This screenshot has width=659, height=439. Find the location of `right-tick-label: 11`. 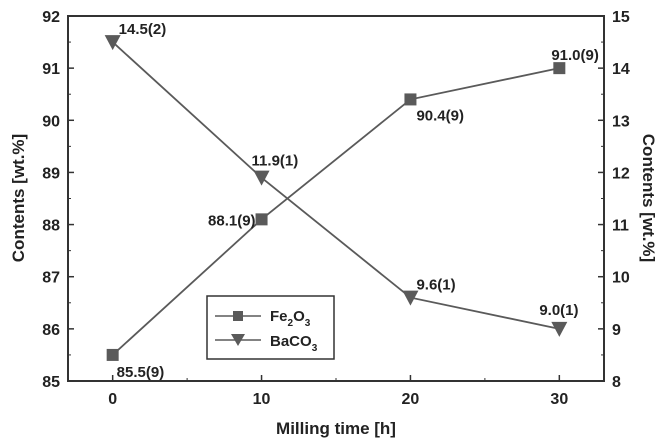

right-tick-label: 11 is located at coordinates (620, 226).